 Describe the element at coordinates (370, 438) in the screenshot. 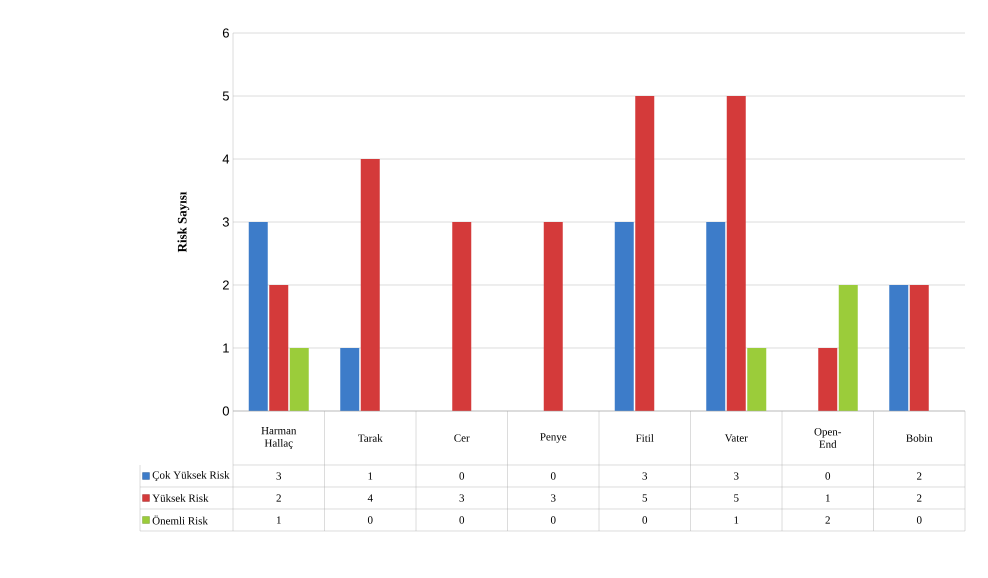

I see `x-tick-label: Tarak` at that location.